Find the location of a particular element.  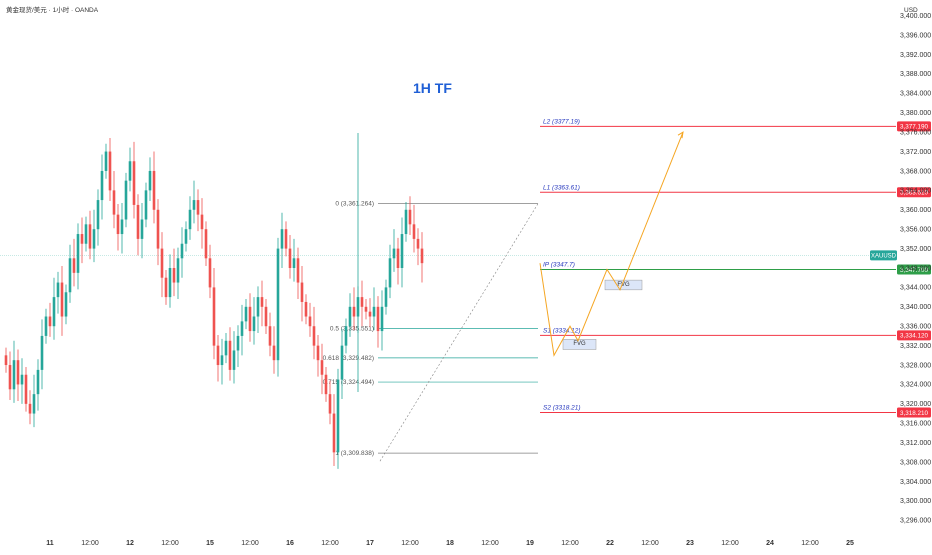

y-tick-label: 3,388.000 is located at coordinates (915, 74).